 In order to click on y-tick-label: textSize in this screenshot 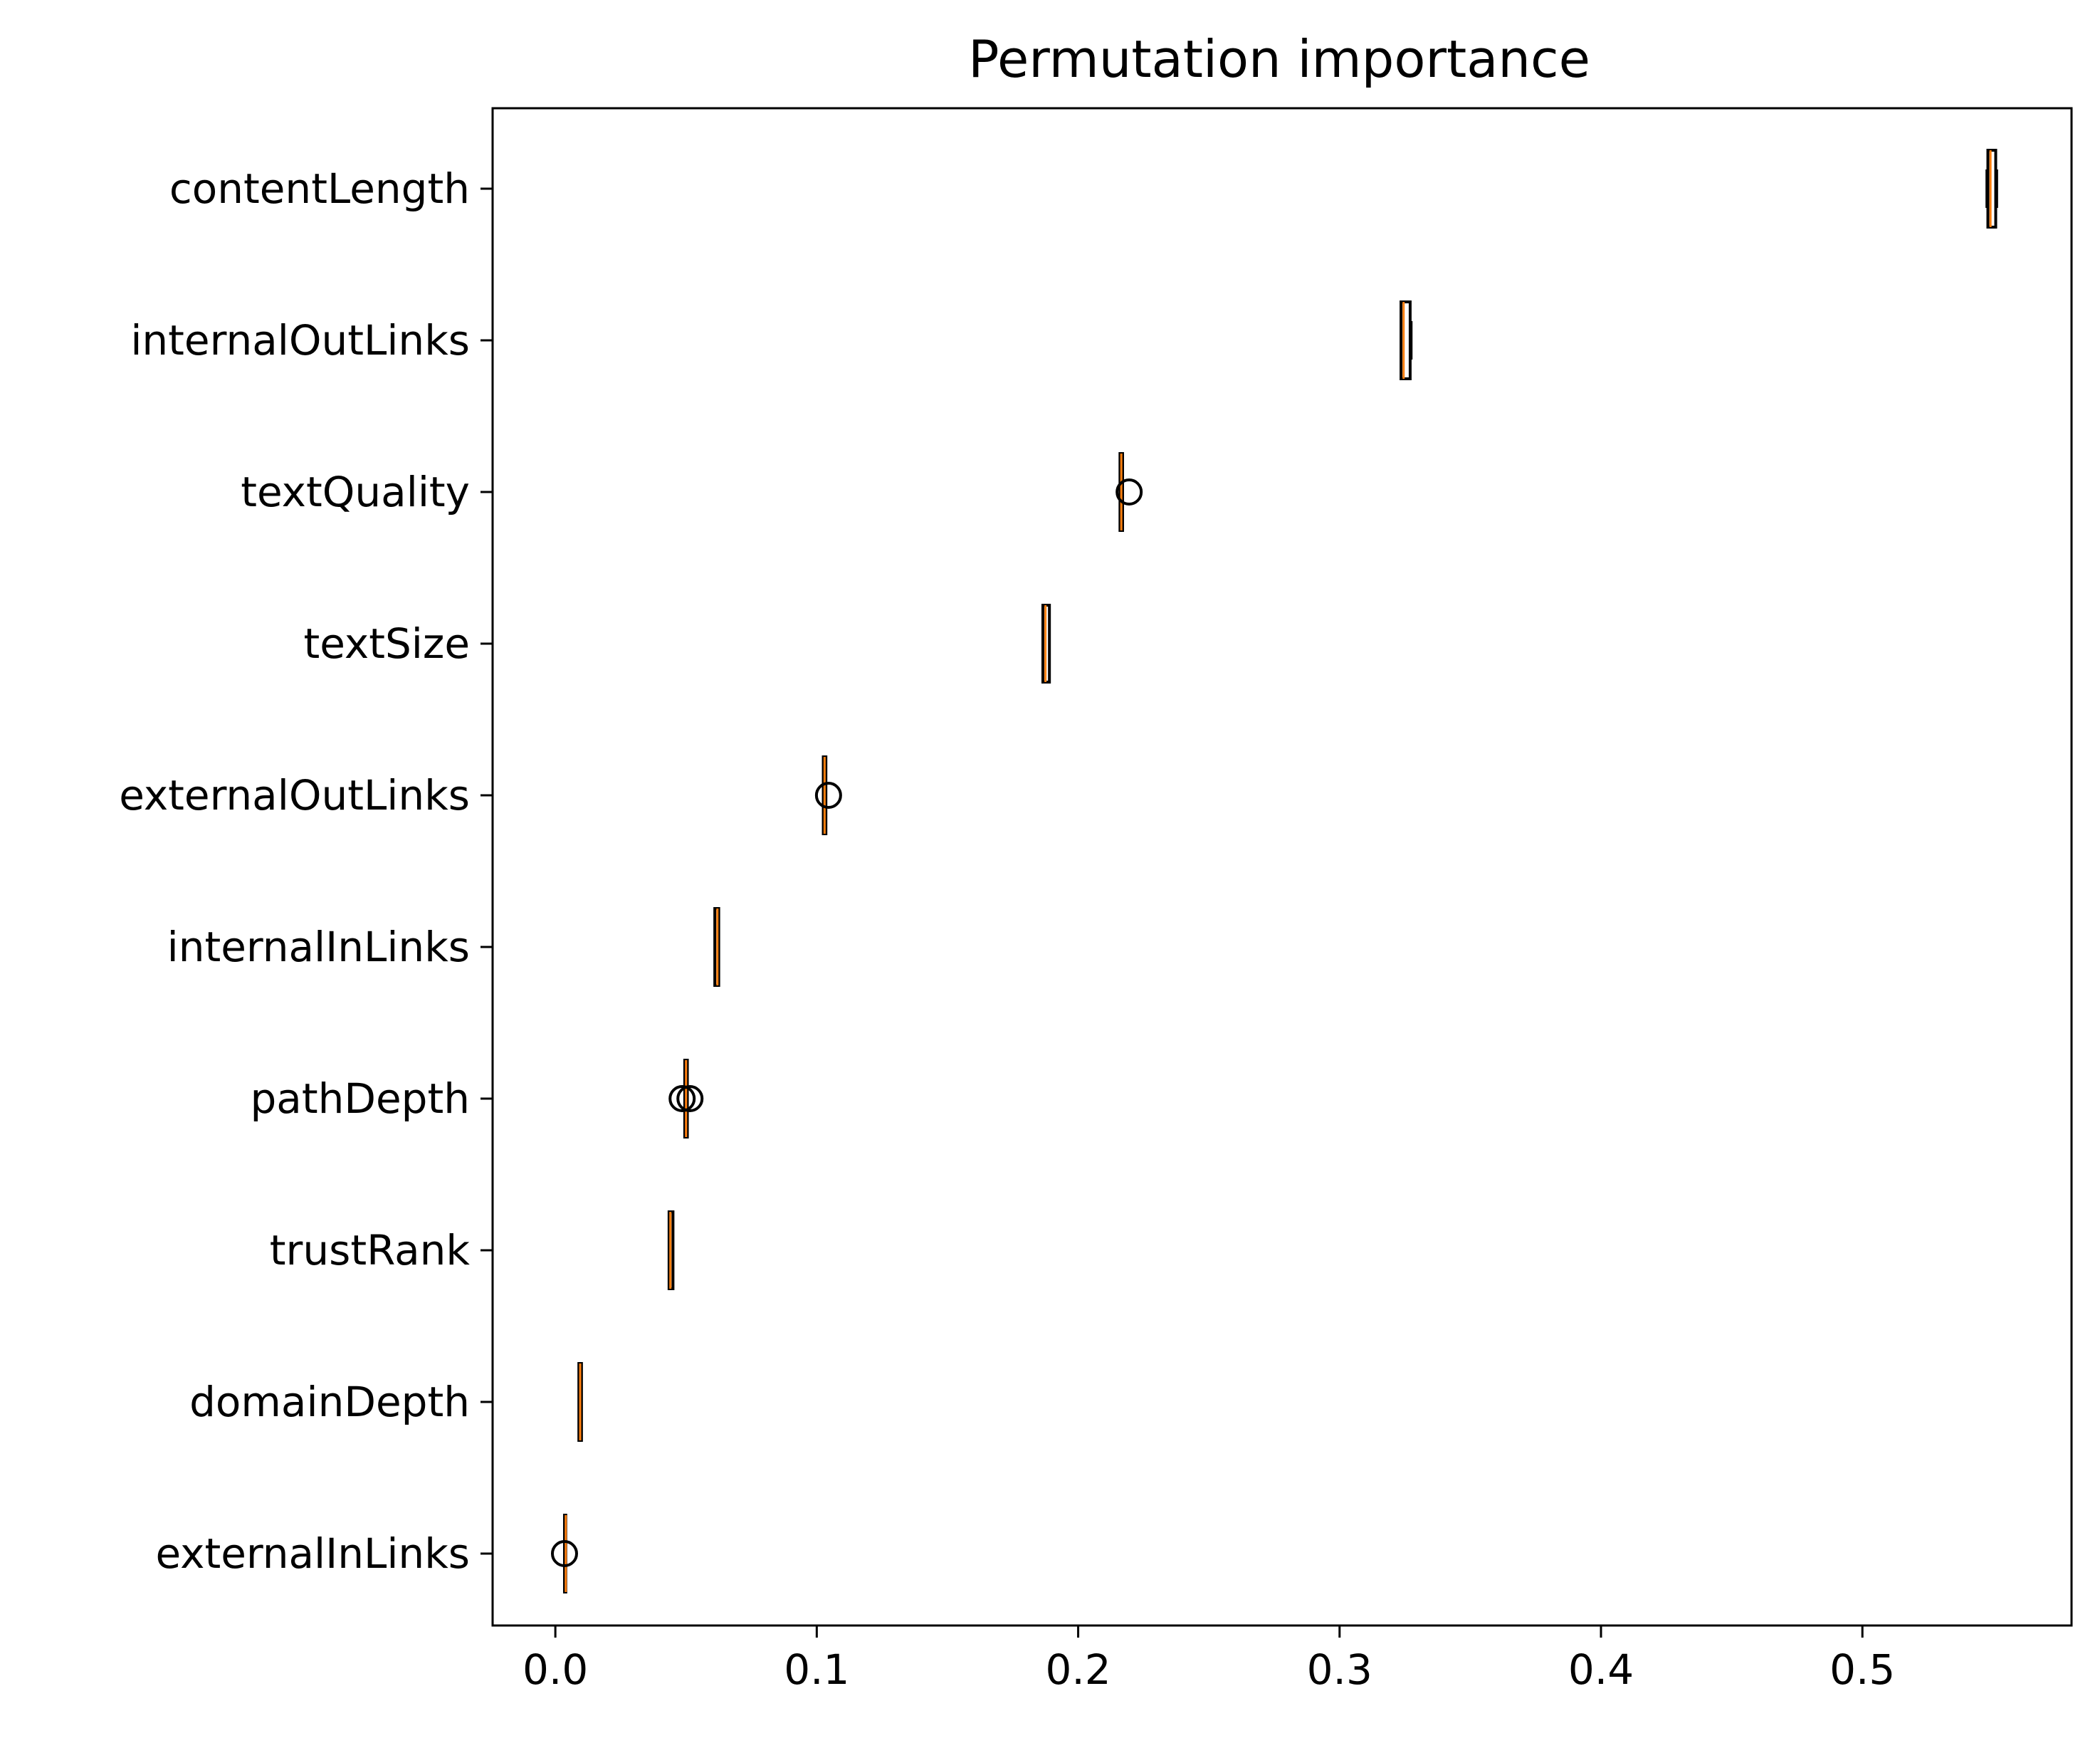, I will do `click(386, 643)`.